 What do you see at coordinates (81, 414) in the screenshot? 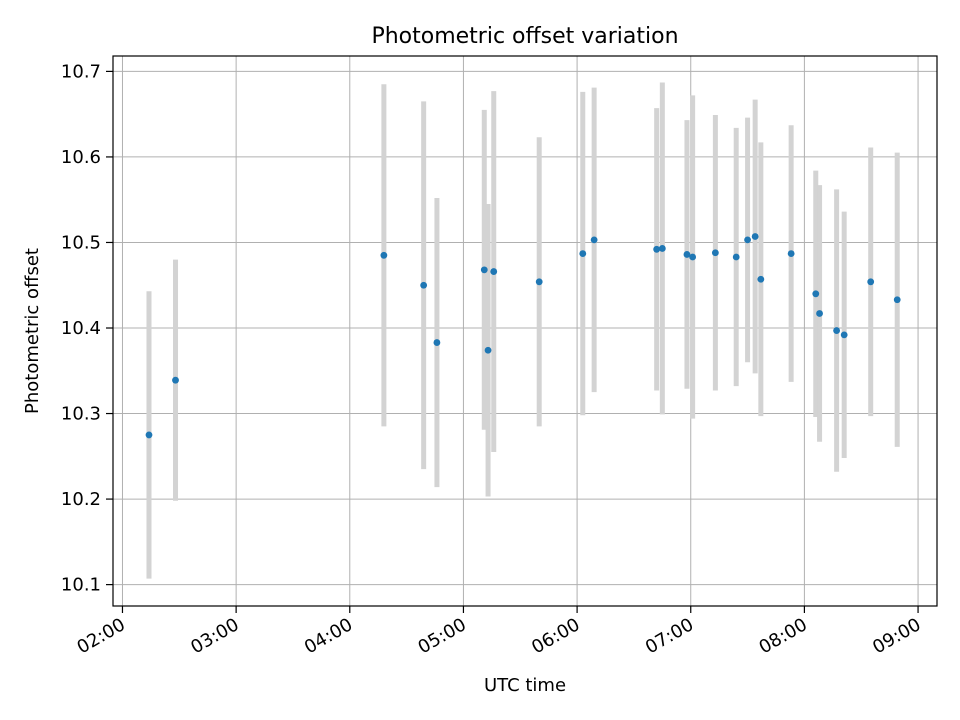
I see `y-tick-label: 10.3` at bounding box center [81, 414].